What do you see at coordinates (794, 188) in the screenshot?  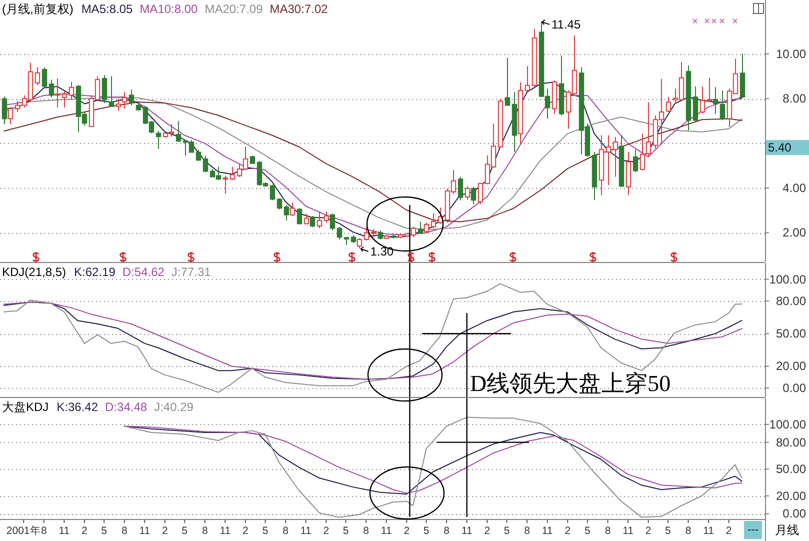 I see `y-tick-label: 4.00` at bounding box center [794, 188].